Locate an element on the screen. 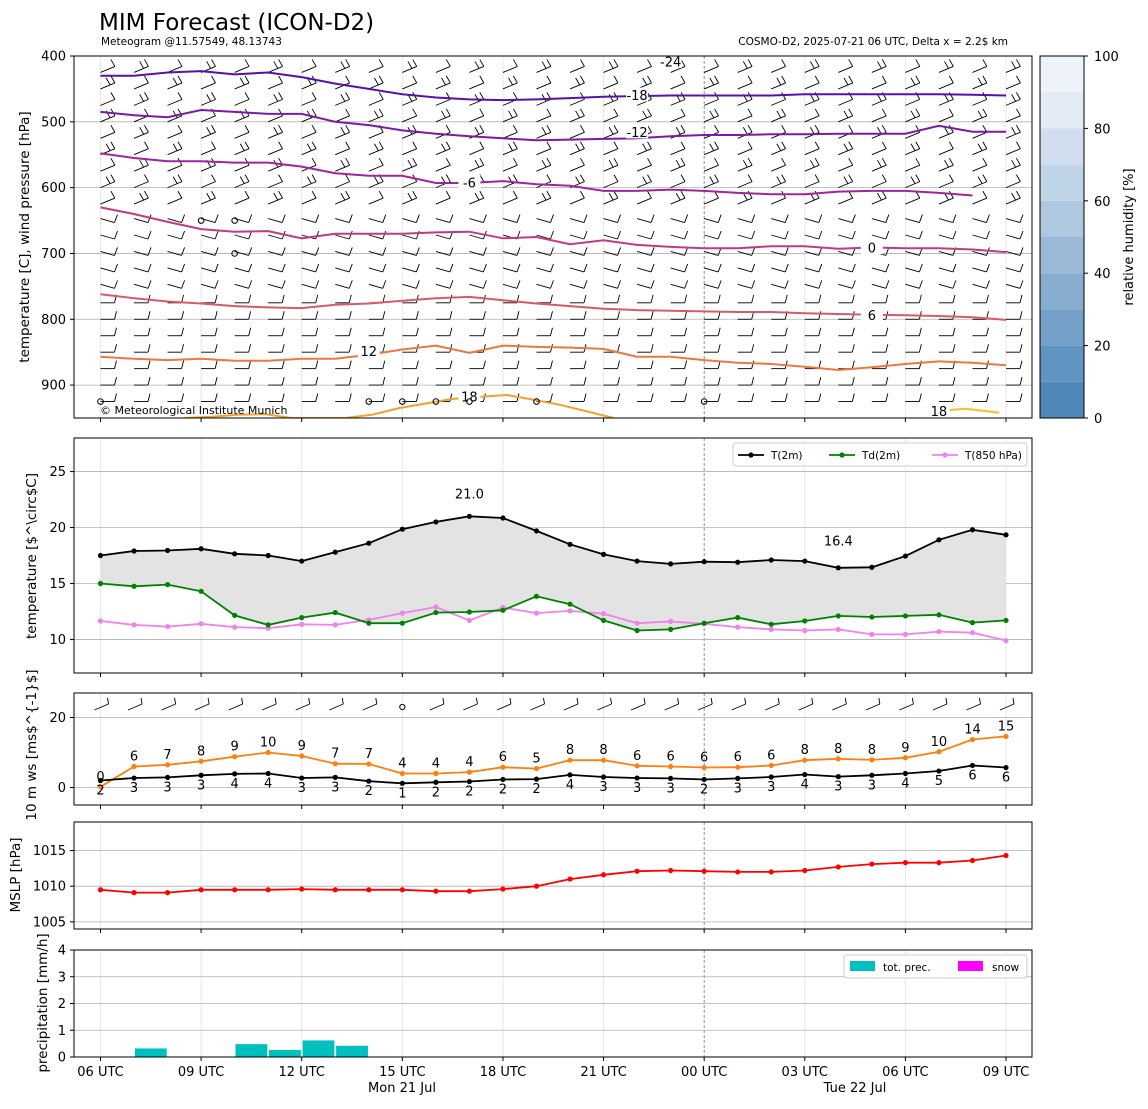  y-tick-label: 3 is located at coordinates (62, 977).